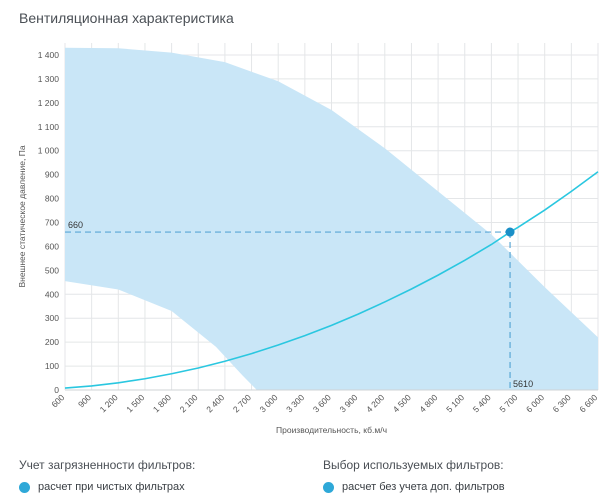 The height and width of the screenshot is (500, 615). I want to click on x-tick-label: 2 100, so click(189, 403).